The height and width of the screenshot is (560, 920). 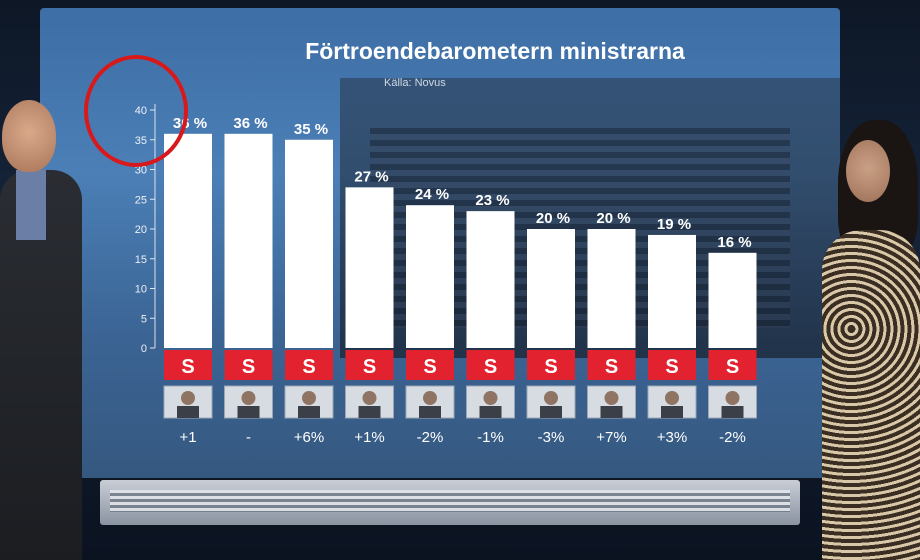 What do you see at coordinates (311, 129) in the screenshot?
I see `bar-value-label: 35 %` at bounding box center [311, 129].